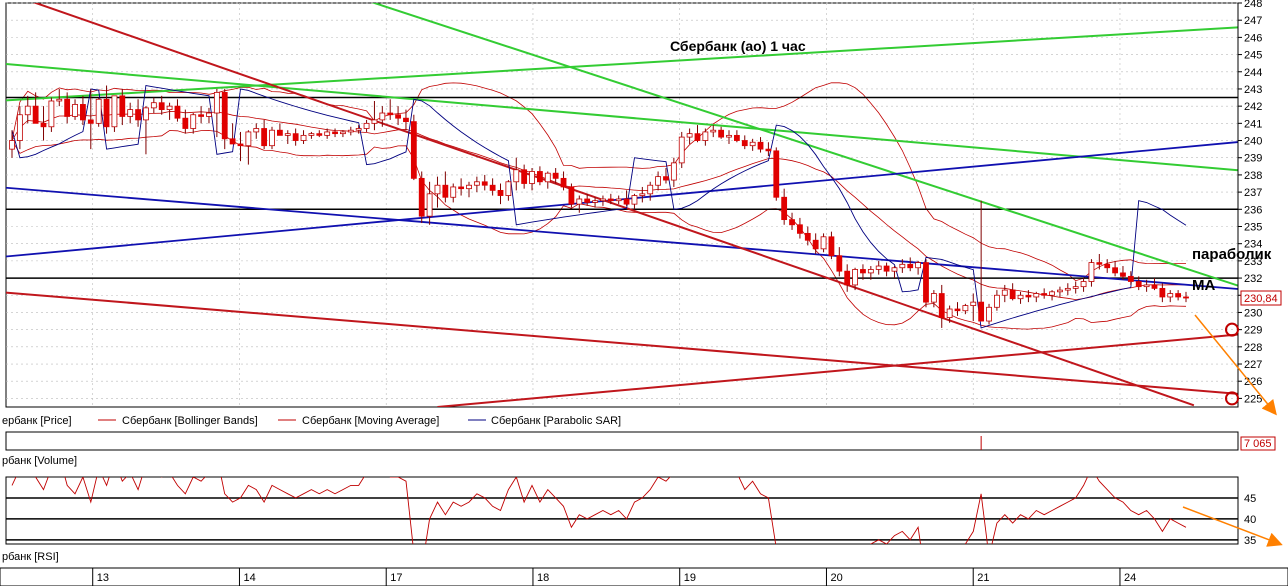 The height and width of the screenshot is (586, 1288). Describe the element at coordinates (1253, 38) in the screenshot. I see `price-tick-label: 246` at that location.